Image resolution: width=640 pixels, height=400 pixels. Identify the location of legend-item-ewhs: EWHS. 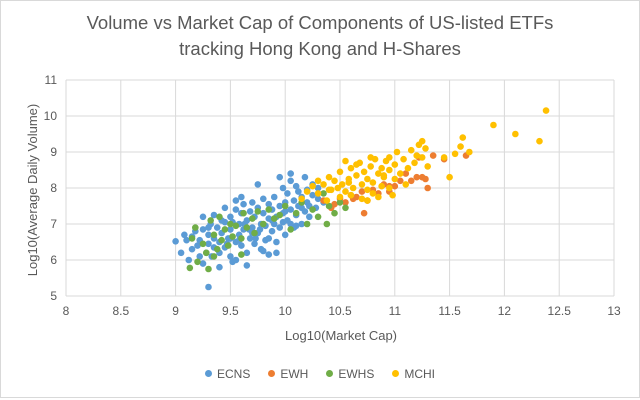
(350, 374).